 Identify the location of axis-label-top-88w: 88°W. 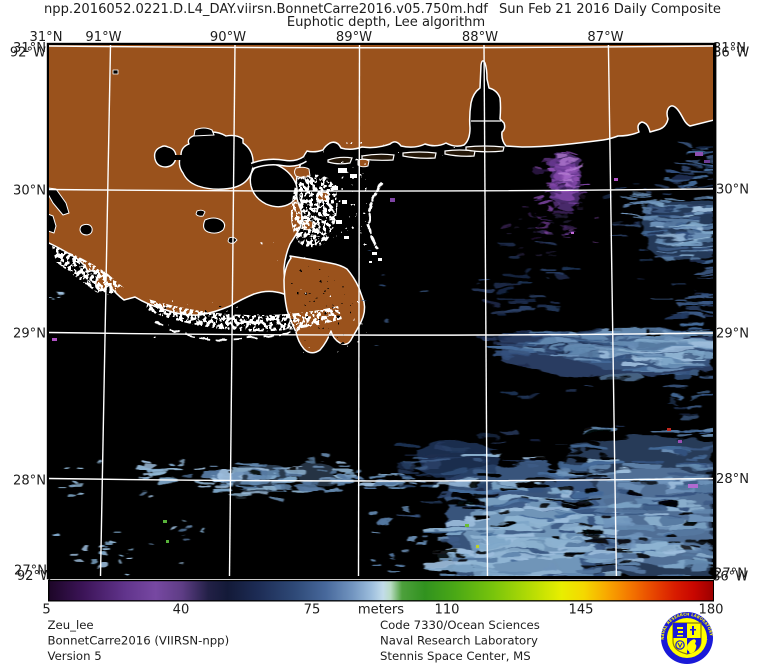
(480, 37).